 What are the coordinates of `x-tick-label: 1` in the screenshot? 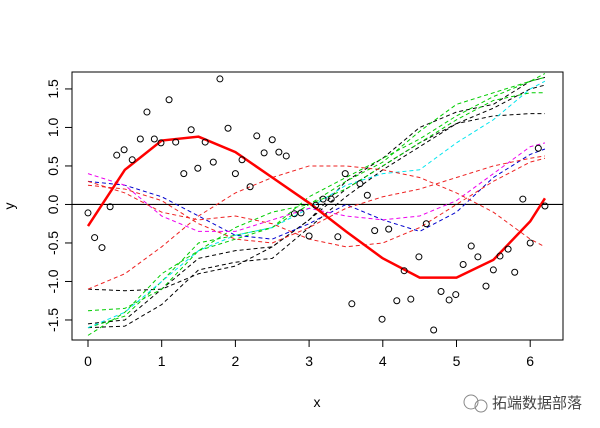 It's located at (162, 361).